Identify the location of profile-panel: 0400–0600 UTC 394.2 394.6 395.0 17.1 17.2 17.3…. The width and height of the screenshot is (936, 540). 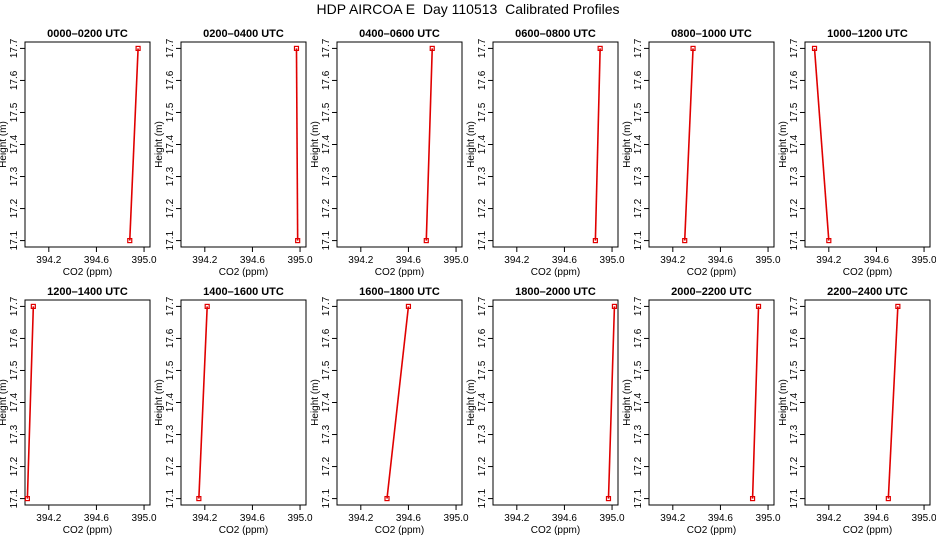
(389, 153).